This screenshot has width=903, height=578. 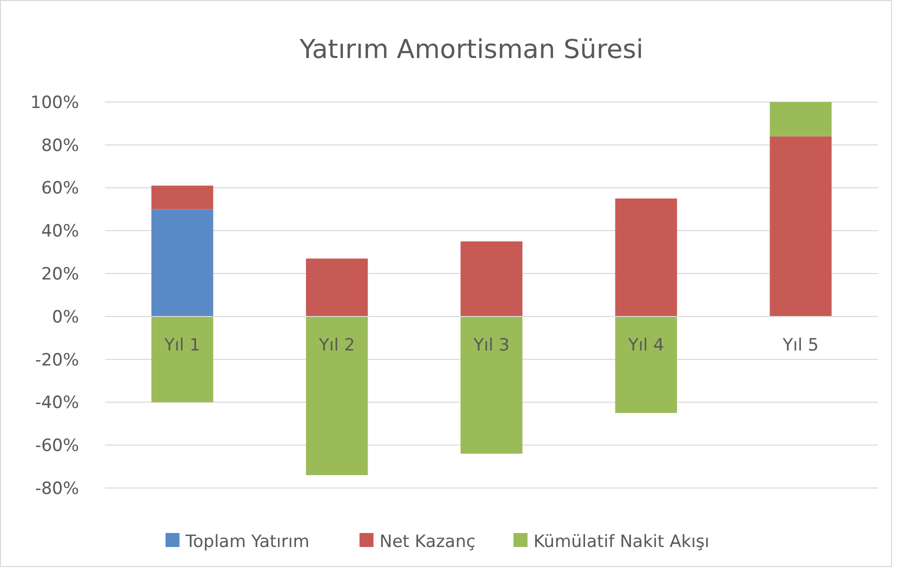 I want to click on x-tick-label: Yıl 3, so click(x=491, y=345).